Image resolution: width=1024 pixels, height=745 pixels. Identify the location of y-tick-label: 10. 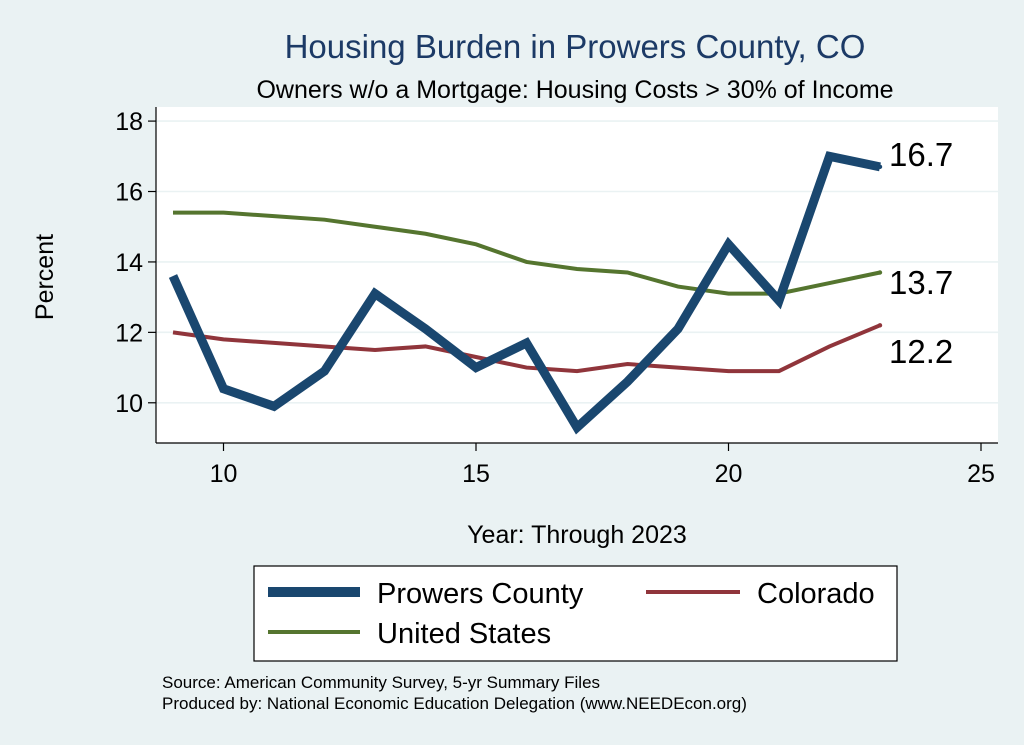
(129, 404).